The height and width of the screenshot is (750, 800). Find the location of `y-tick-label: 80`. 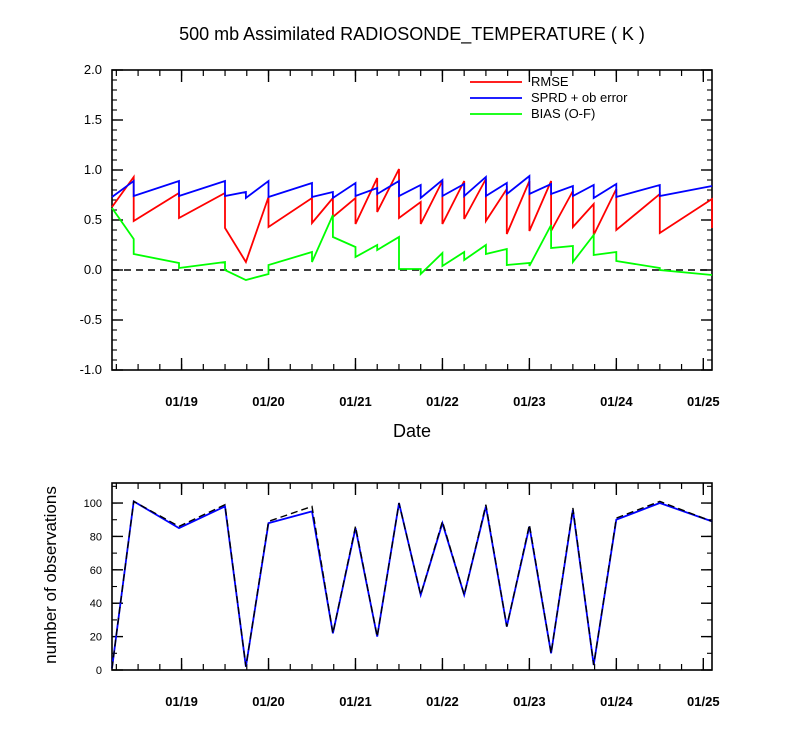

y-tick-label: 80 is located at coordinates (96, 537).